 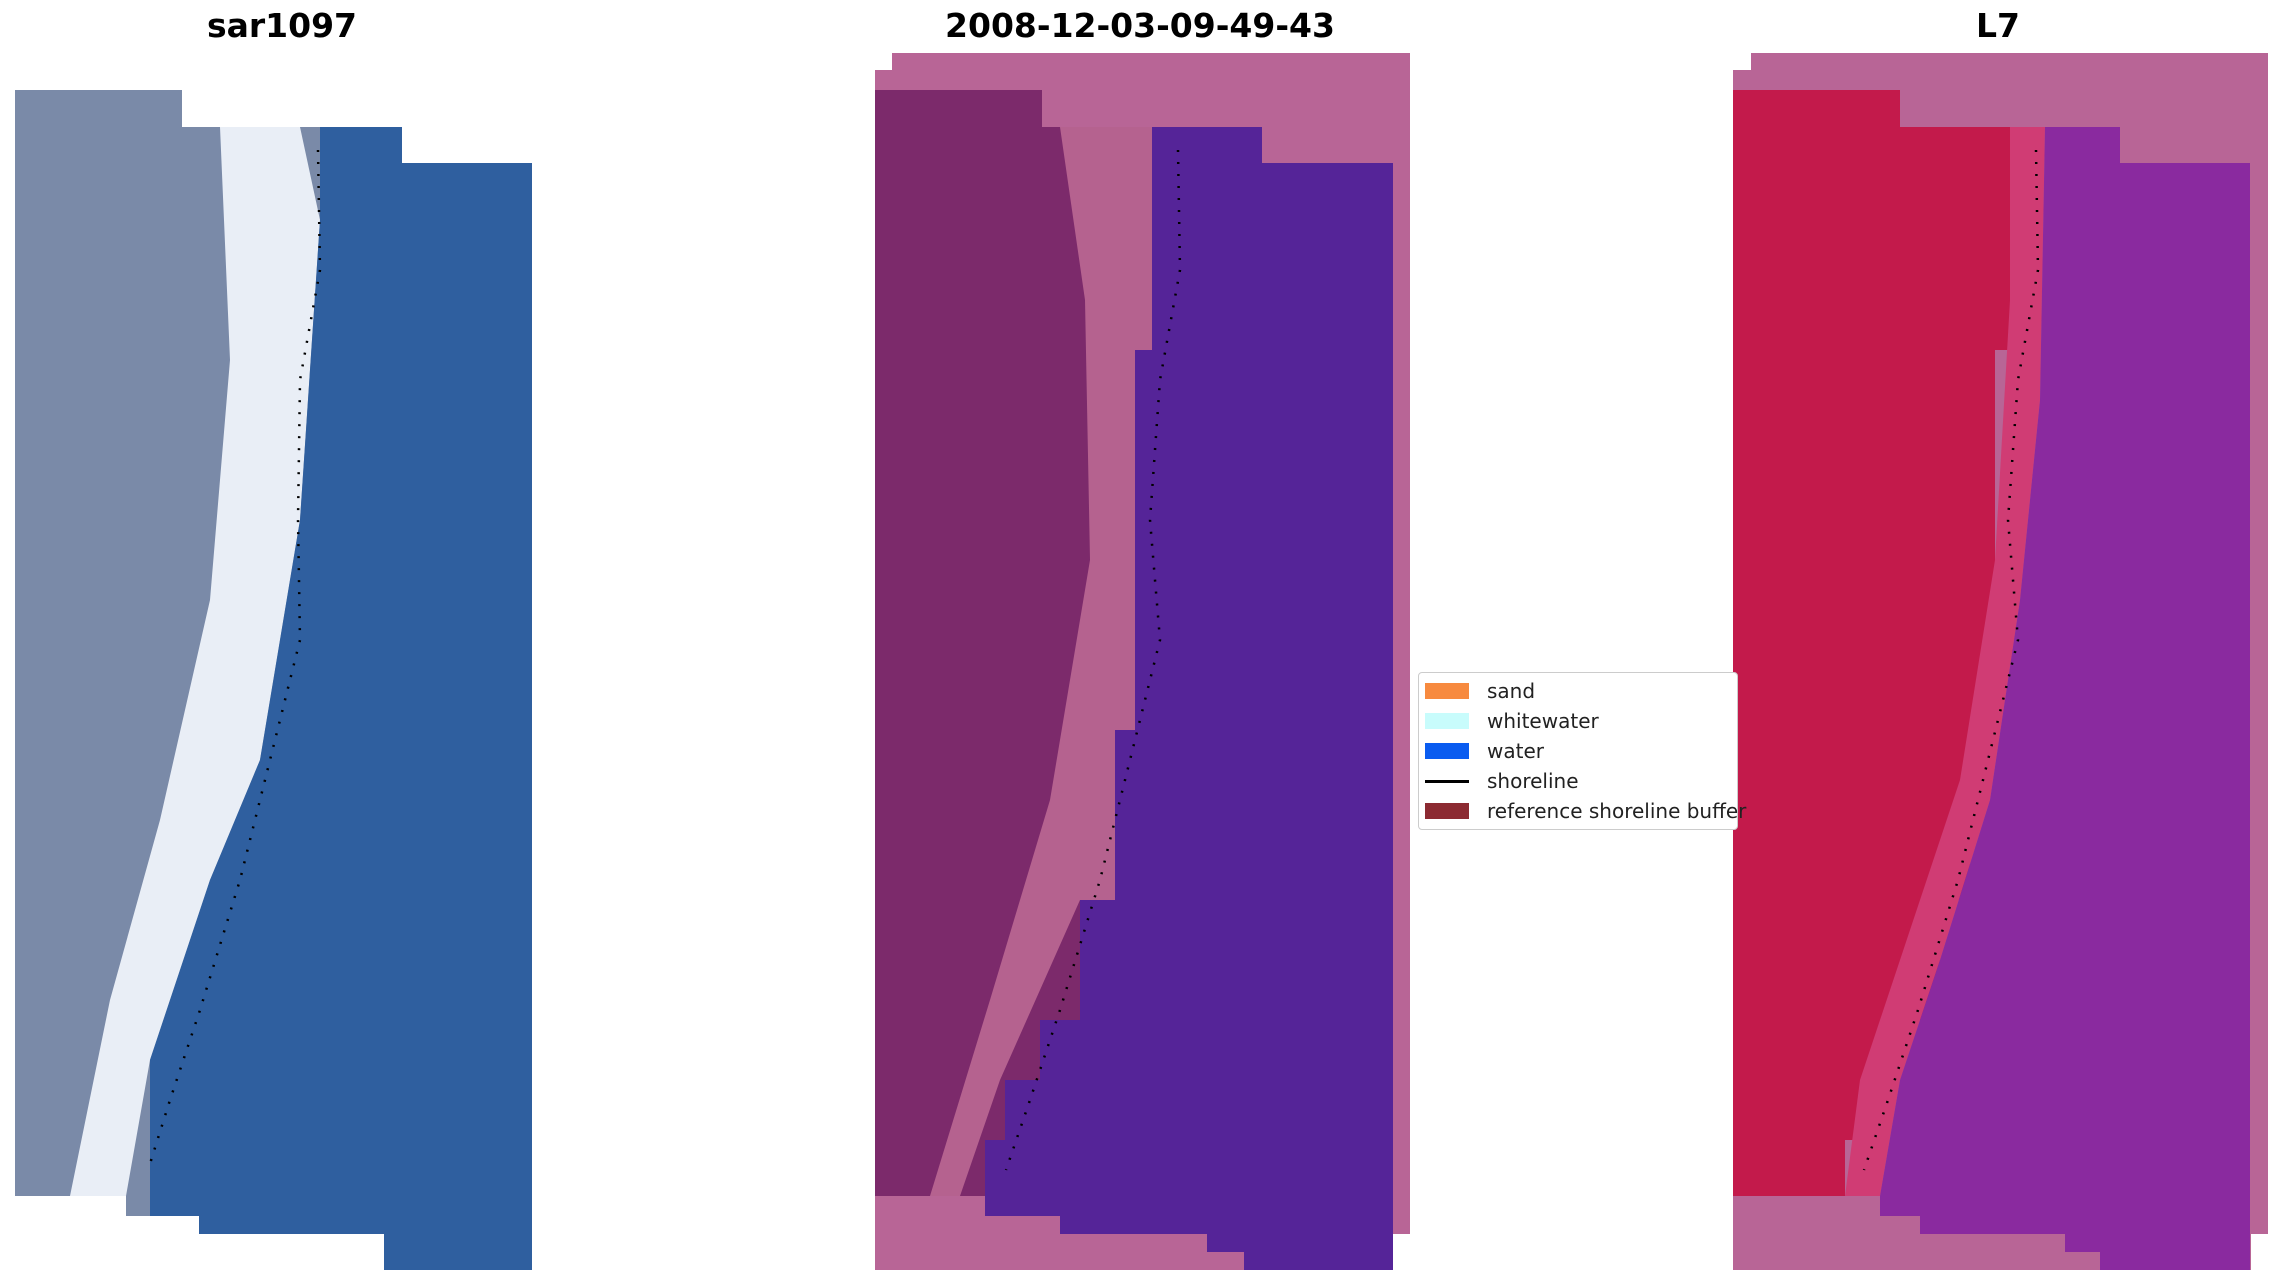 I want to click on legend-item-reference-buffer: reference shoreline buffer, so click(x=1585, y=811).